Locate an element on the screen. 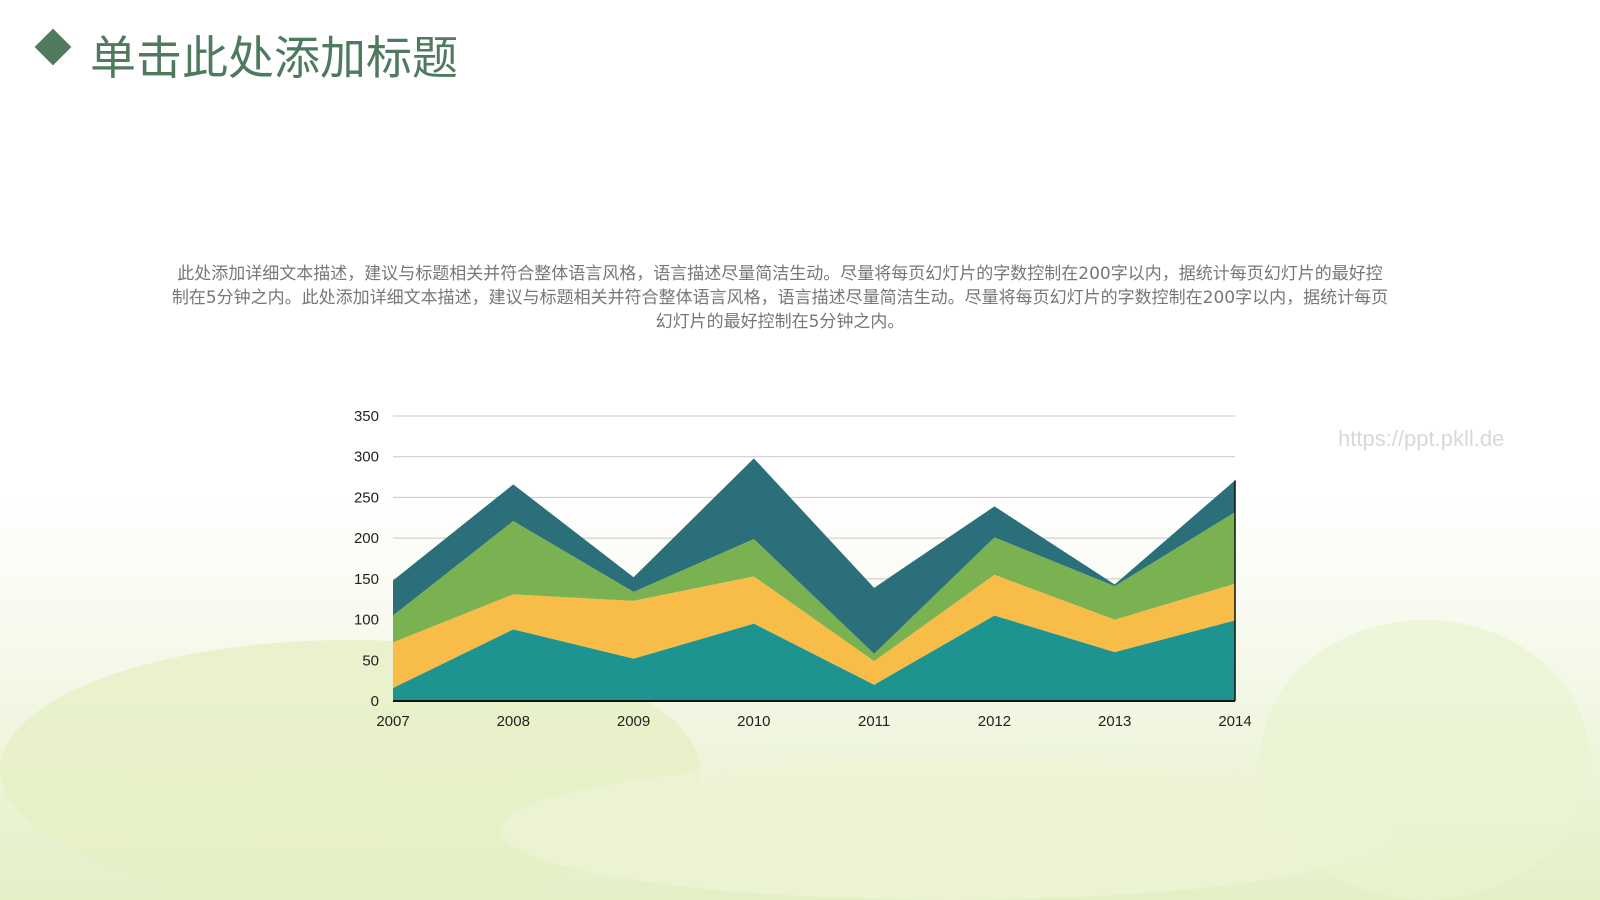 This screenshot has width=1600, height=900. y-tick-label: 300 is located at coordinates (366, 457).